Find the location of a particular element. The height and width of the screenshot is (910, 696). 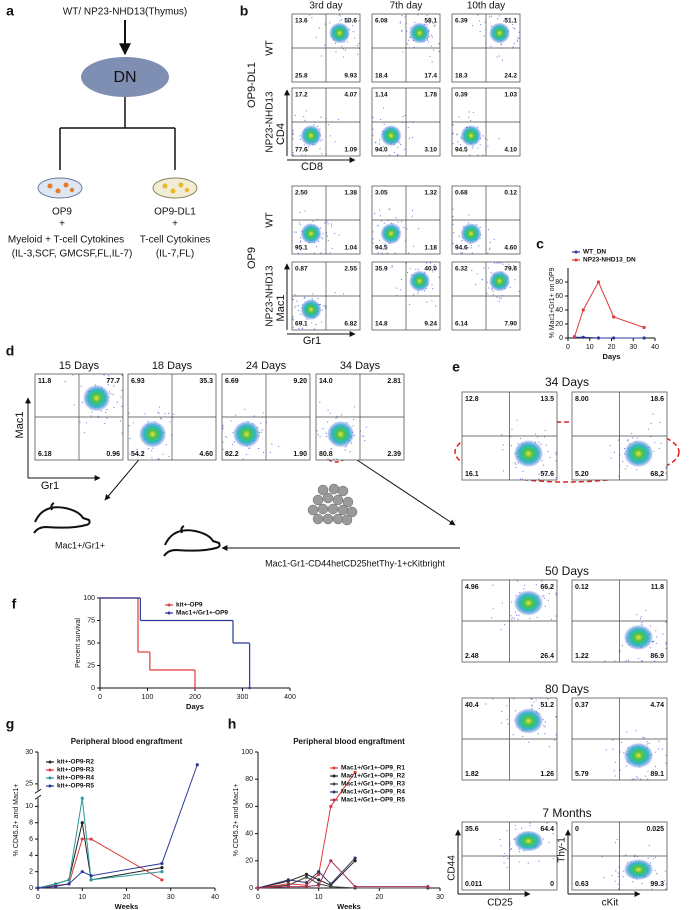

quadrant-value: 4.07 is located at coordinates (350, 95).